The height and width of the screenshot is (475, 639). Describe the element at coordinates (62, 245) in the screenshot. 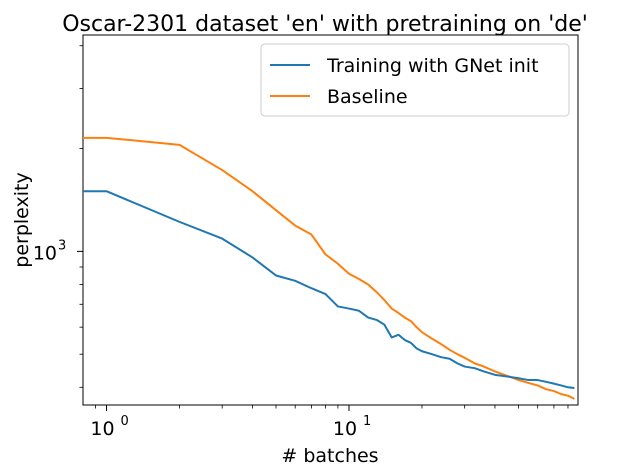

I see `y-tick-exponent: 3` at that location.